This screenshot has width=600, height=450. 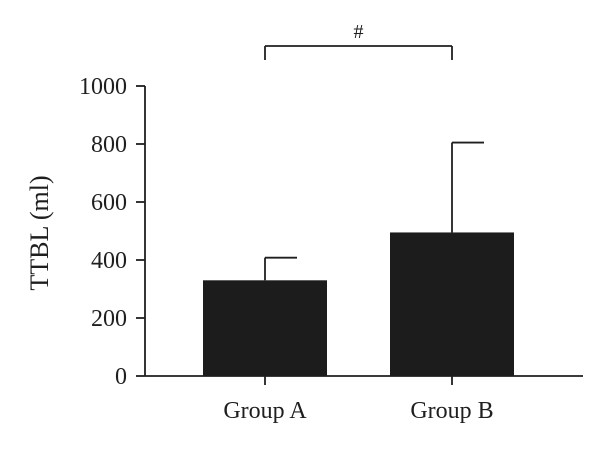 What do you see at coordinates (109, 145) in the screenshot?
I see `y-tick-label: 800` at bounding box center [109, 145].